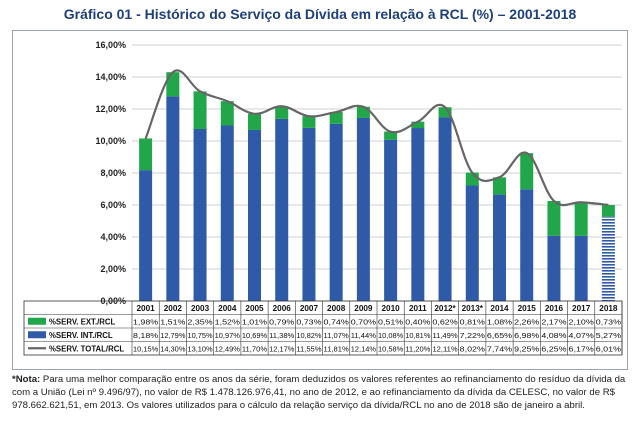 This screenshot has height=437, width=640. Describe the element at coordinates (26, 379) in the screenshot. I see `footnote-prefix: *Nota:` at that location.